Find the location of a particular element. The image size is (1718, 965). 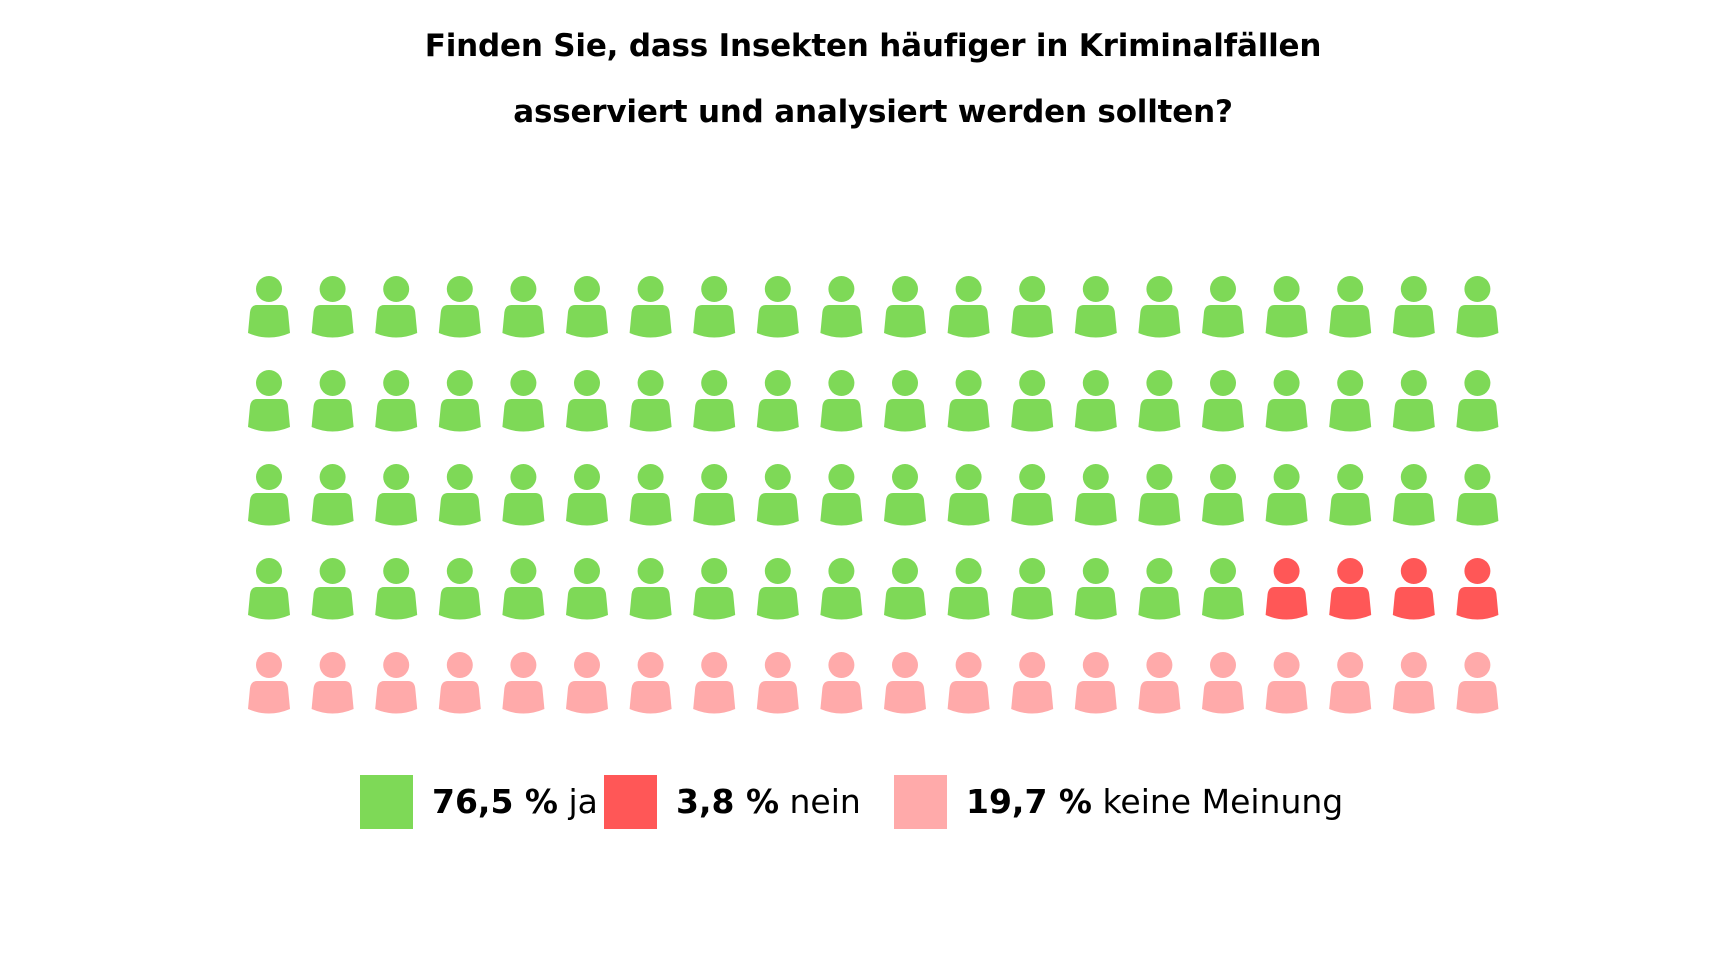

legend-item-keine-meinung: 19,7 % keine Meinung is located at coordinates (1118, 802).